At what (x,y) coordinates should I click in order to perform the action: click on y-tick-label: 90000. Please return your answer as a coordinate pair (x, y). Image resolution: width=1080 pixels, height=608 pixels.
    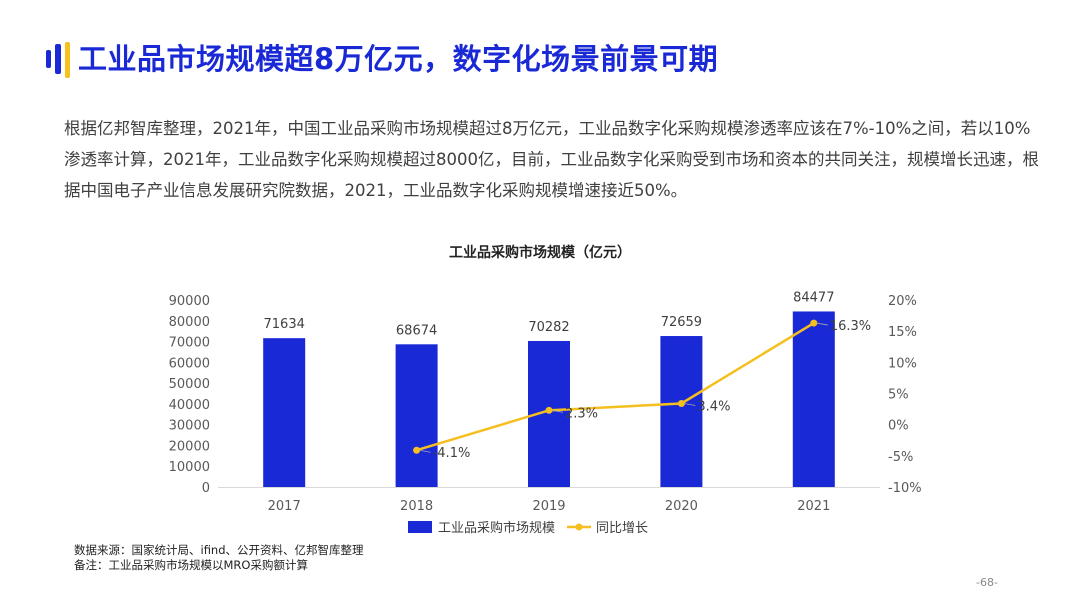
    Looking at the image, I should click on (189, 301).